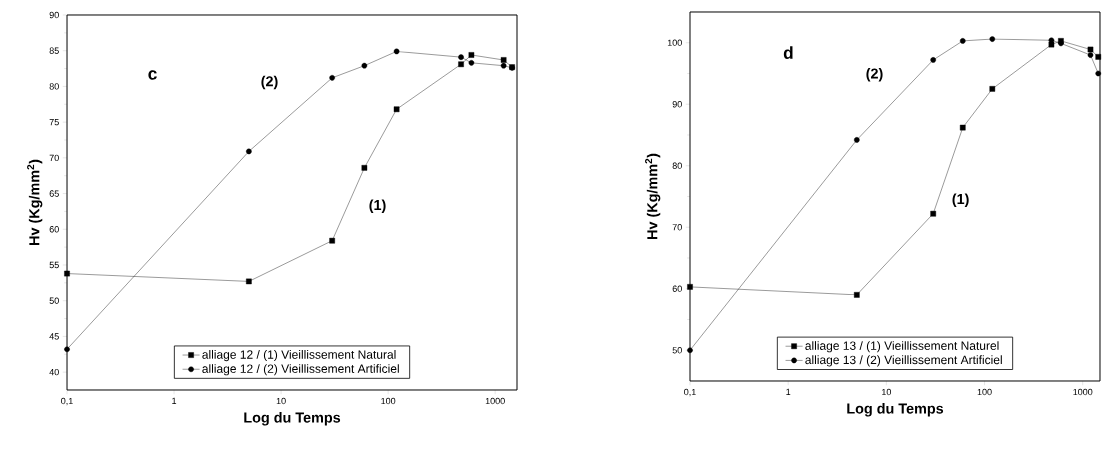  Describe the element at coordinates (902, 347) in the screenshot. I see `legend-label: alliage 13 / (1) Vieillissement Naturel` at that location.